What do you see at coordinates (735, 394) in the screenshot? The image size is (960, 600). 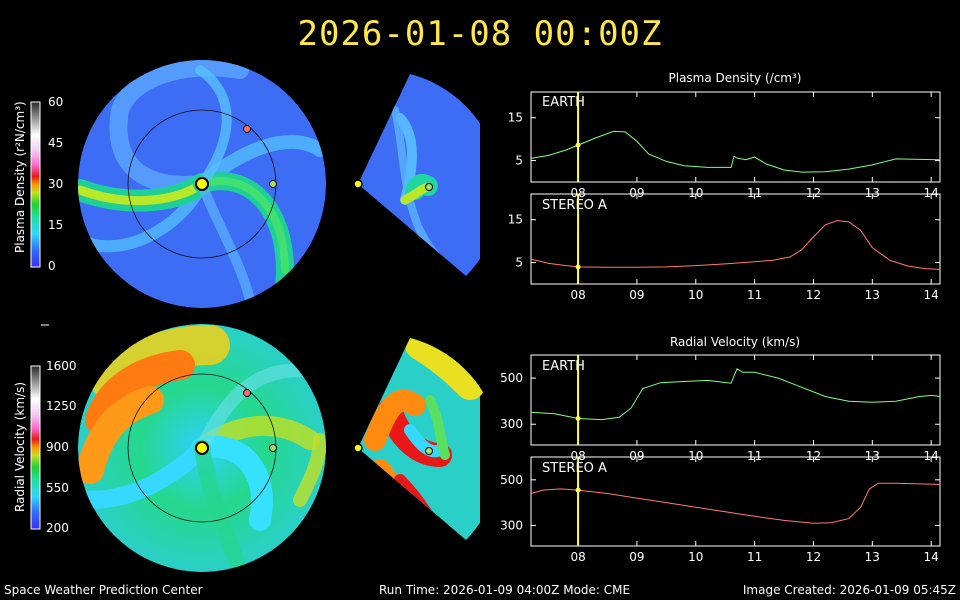 I see `velocity-earth-series-line` at bounding box center [735, 394].